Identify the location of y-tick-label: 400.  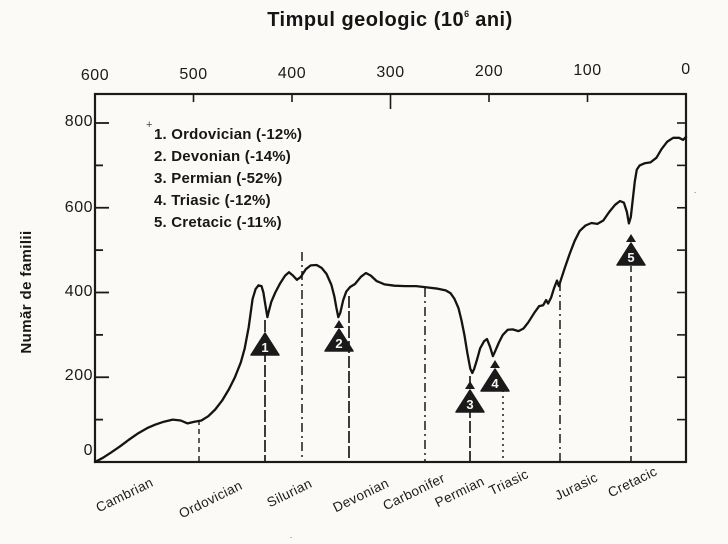
(78, 291).